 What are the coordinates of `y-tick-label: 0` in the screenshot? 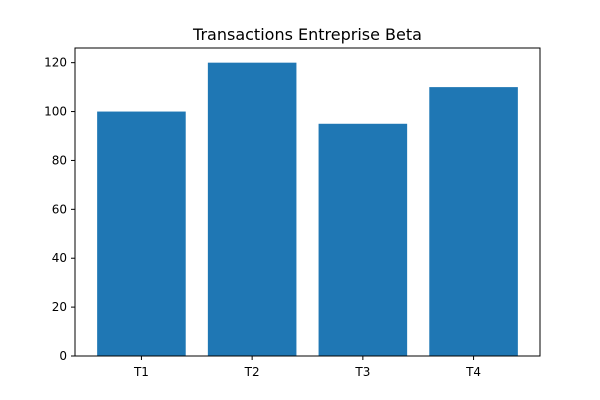 It's located at (63, 356).